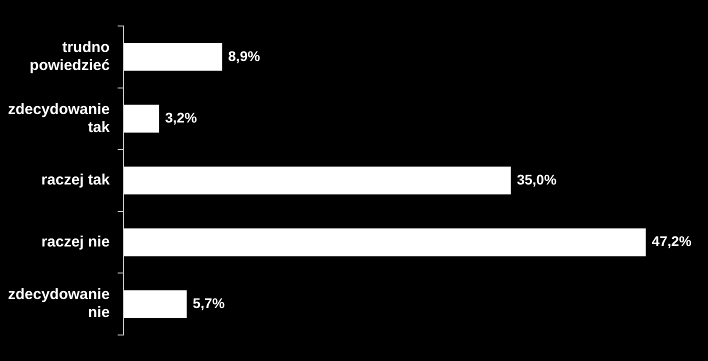 This screenshot has height=361, width=708. What do you see at coordinates (59, 304) in the screenshot?
I see `y-tick-label: zdecydowanie nie` at bounding box center [59, 304].